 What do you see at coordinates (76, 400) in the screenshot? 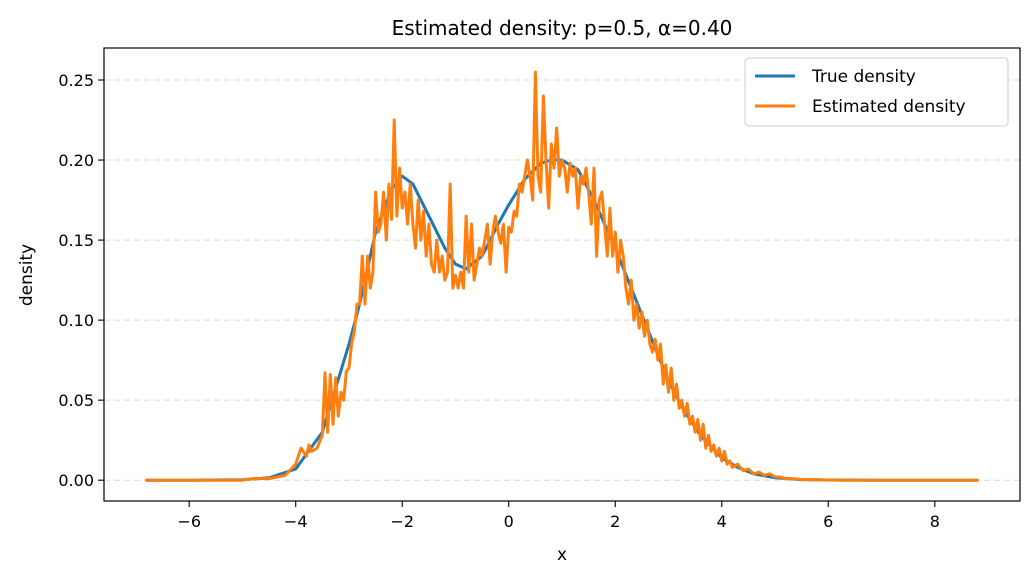
I see `y-tick-label: 0.05` at bounding box center [76, 400].